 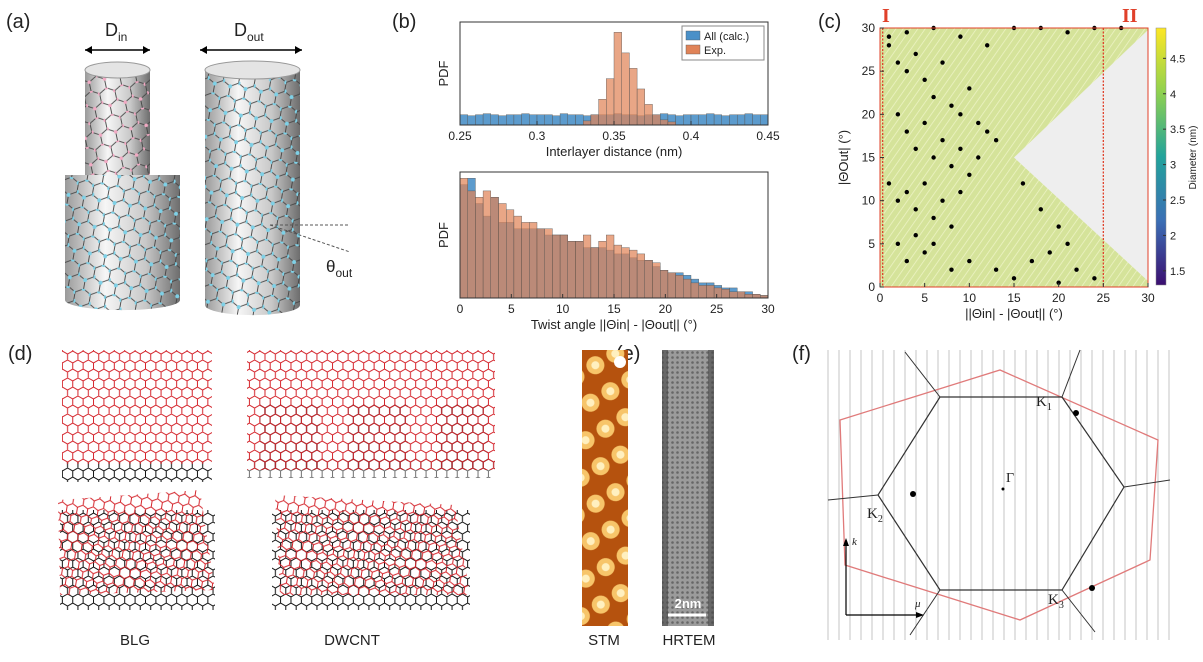 I want to click on d-out-label: Dout, so click(x=249, y=32).